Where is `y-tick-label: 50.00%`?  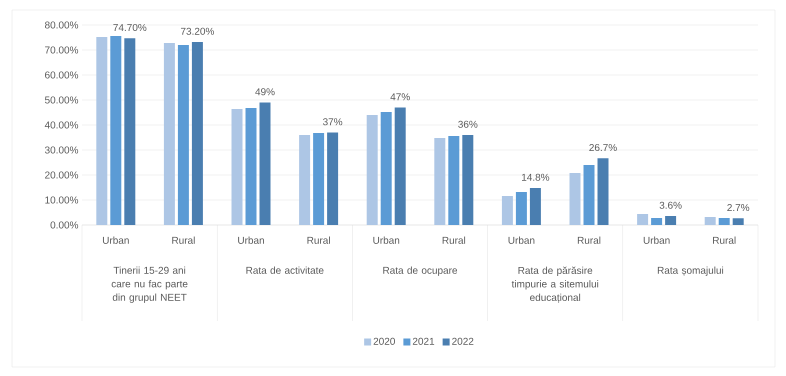 y-tick-label: 50.00% is located at coordinates (61, 100).